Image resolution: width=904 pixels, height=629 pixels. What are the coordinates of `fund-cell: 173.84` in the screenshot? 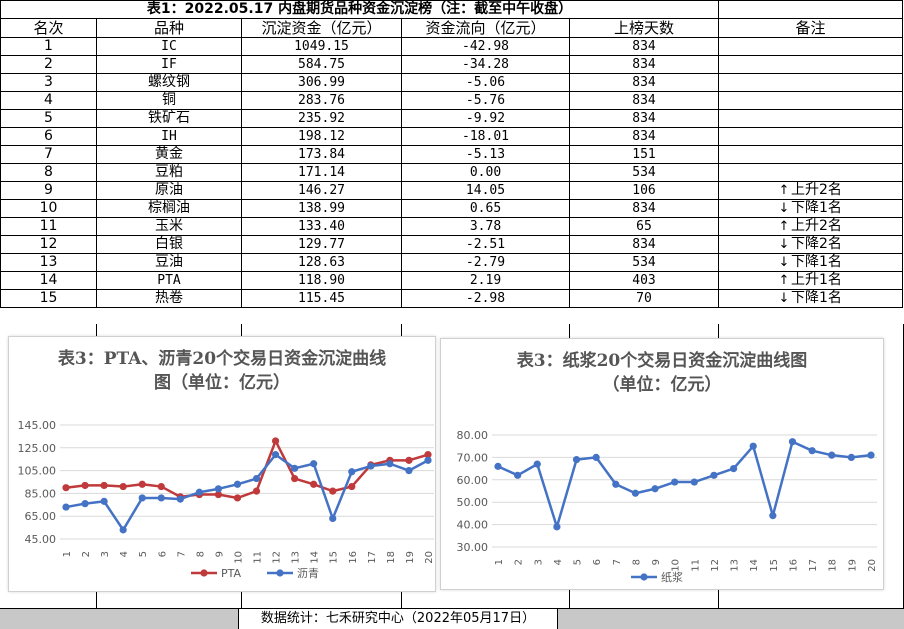 It's located at (321, 154).